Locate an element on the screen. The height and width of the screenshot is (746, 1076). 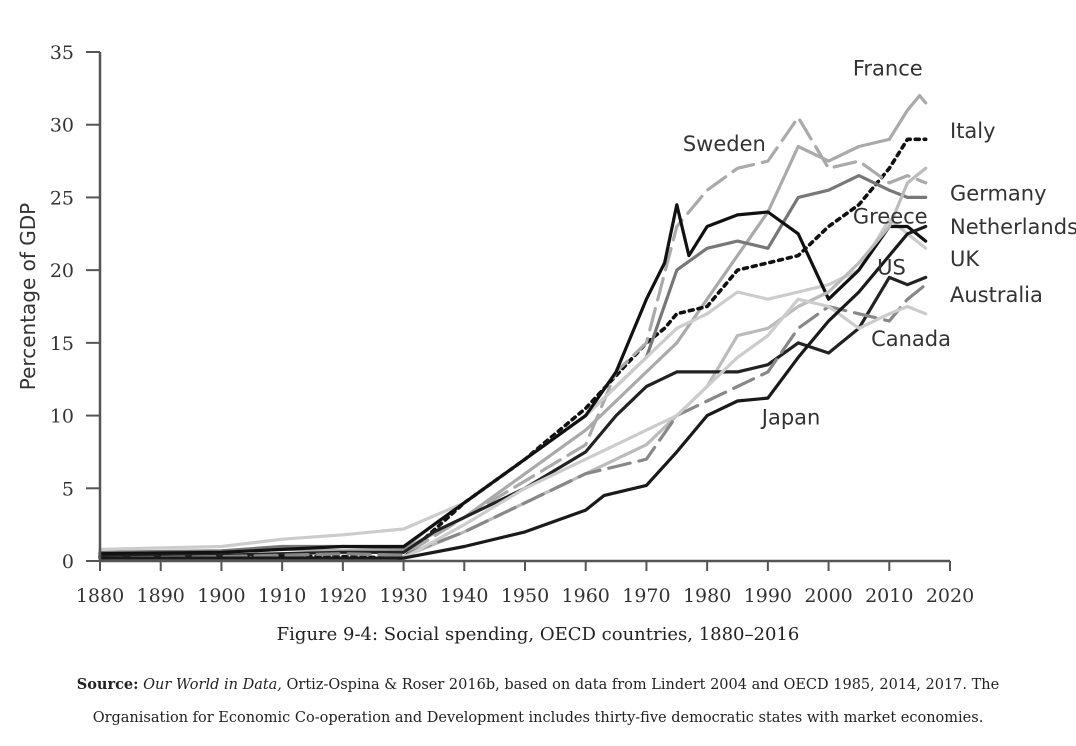
series-label-netherlands: Netherlands is located at coordinates (1013, 227).